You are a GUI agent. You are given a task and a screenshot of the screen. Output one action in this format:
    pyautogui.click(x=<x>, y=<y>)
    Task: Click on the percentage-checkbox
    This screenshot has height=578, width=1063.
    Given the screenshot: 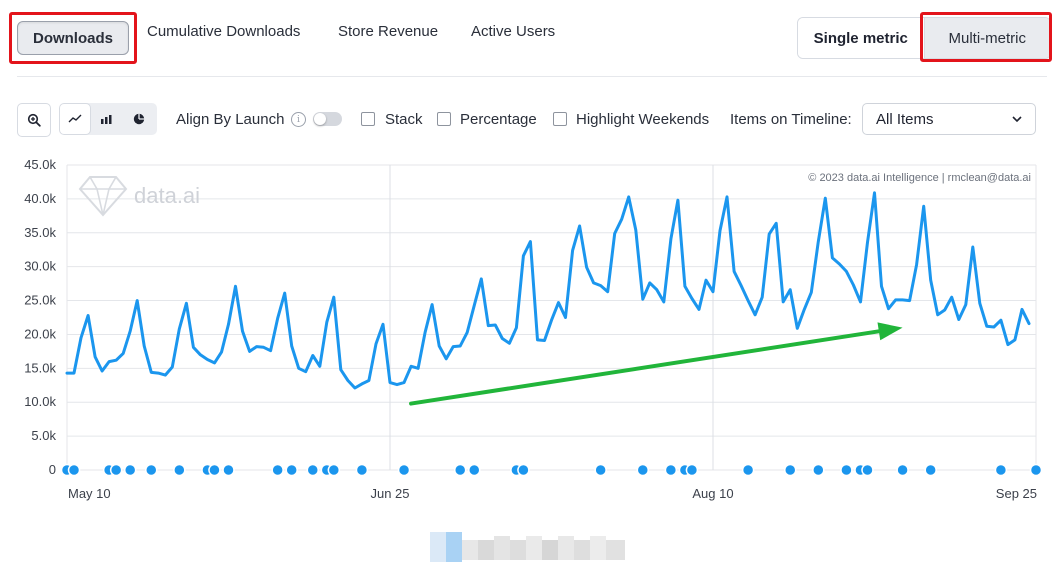 What is the action you would take?
    pyautogui.click(x=444, y=119)
    